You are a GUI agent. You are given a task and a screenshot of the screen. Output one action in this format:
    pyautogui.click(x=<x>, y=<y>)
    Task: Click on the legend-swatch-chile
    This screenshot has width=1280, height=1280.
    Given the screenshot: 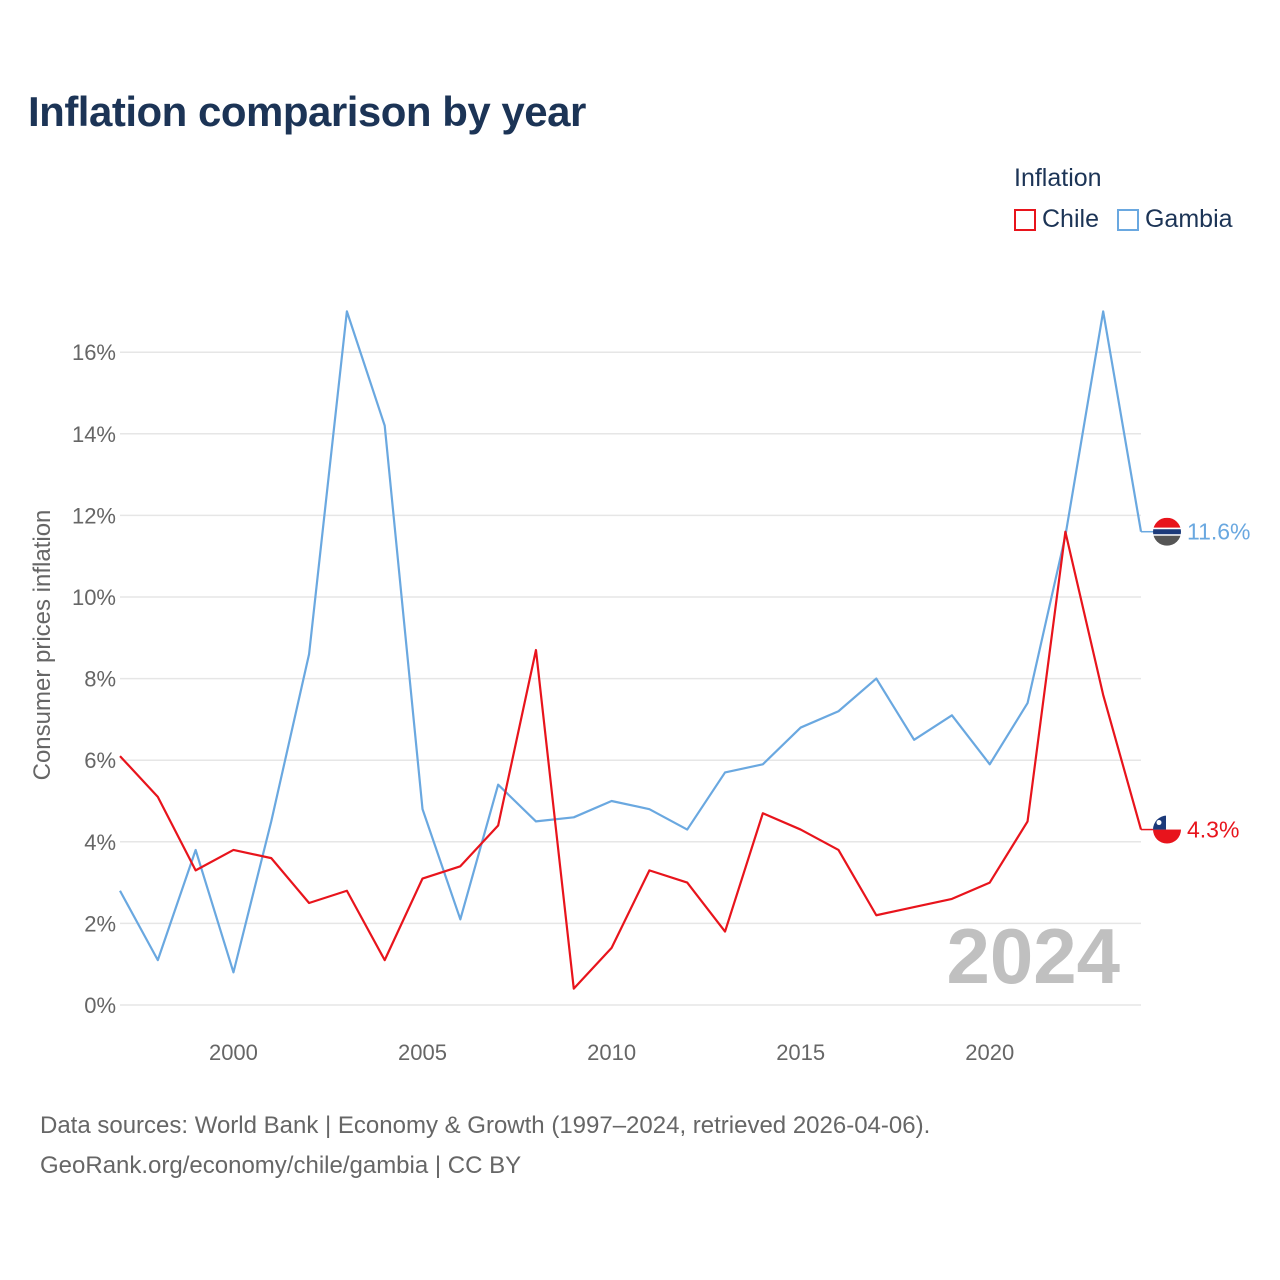 What is the action you would take?
    pyautogui.click(x=1025, y=219)
    